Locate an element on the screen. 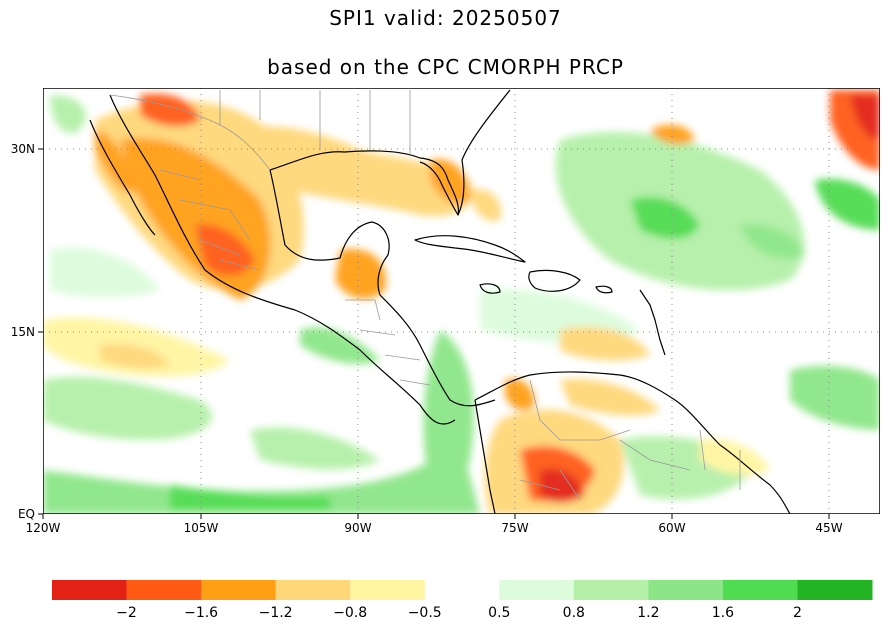  green-band-south-pacific is located at coordinates (261, 477).